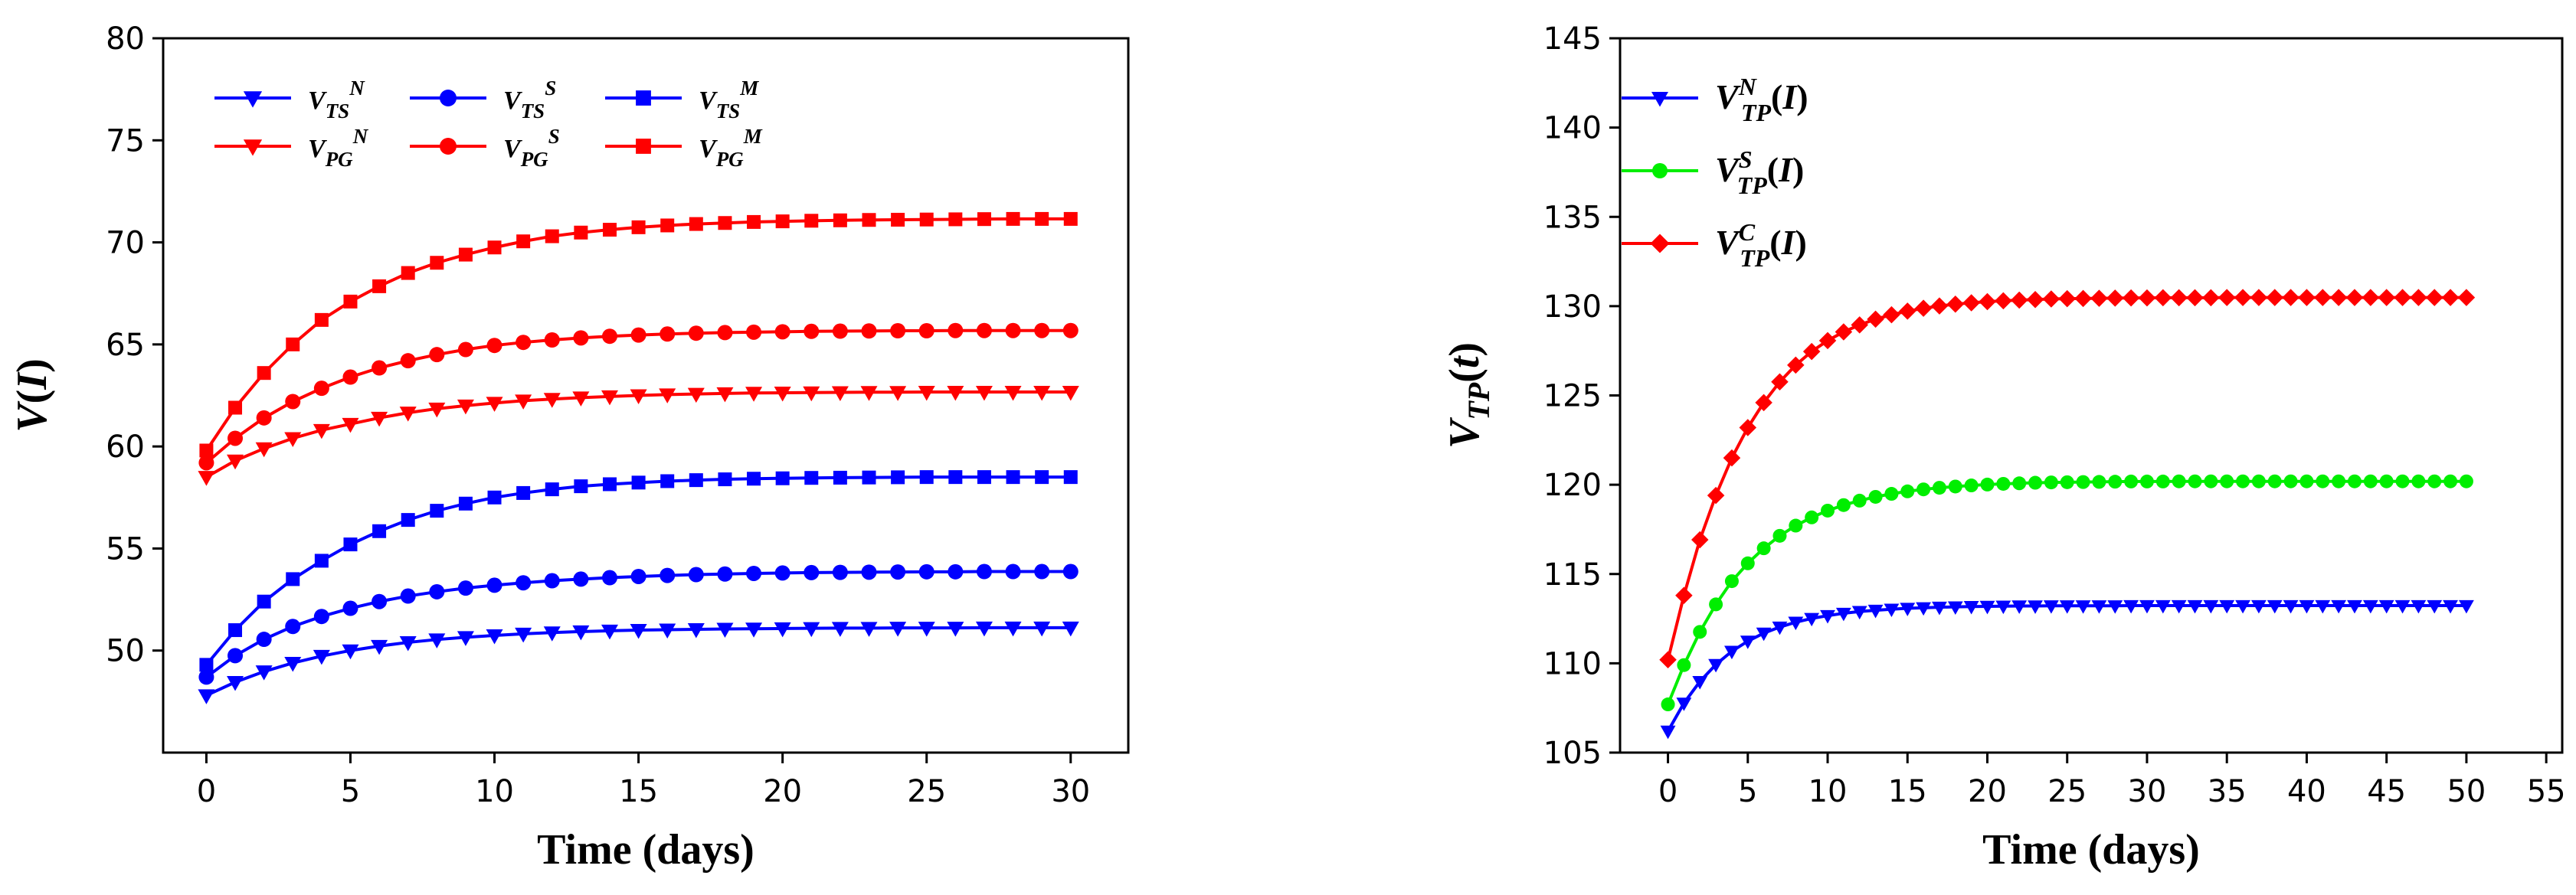 Image resolution: width=2576 pixels, height=895 pixels. Describe the element at coordinates (1713, 172) in the screenshot. I see `legend-entry: VS TP(I)` at that location.